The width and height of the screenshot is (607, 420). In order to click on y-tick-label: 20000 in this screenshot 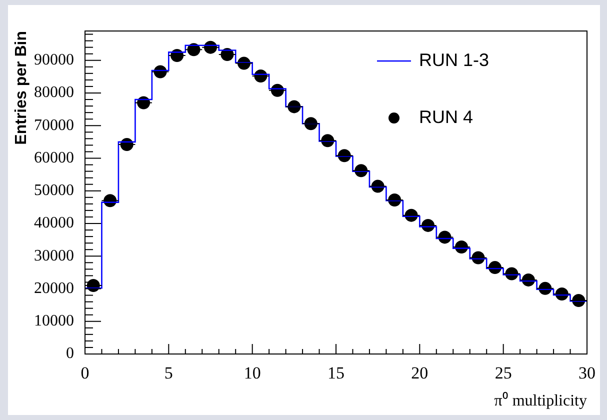, I will do `click(54, 288)`.